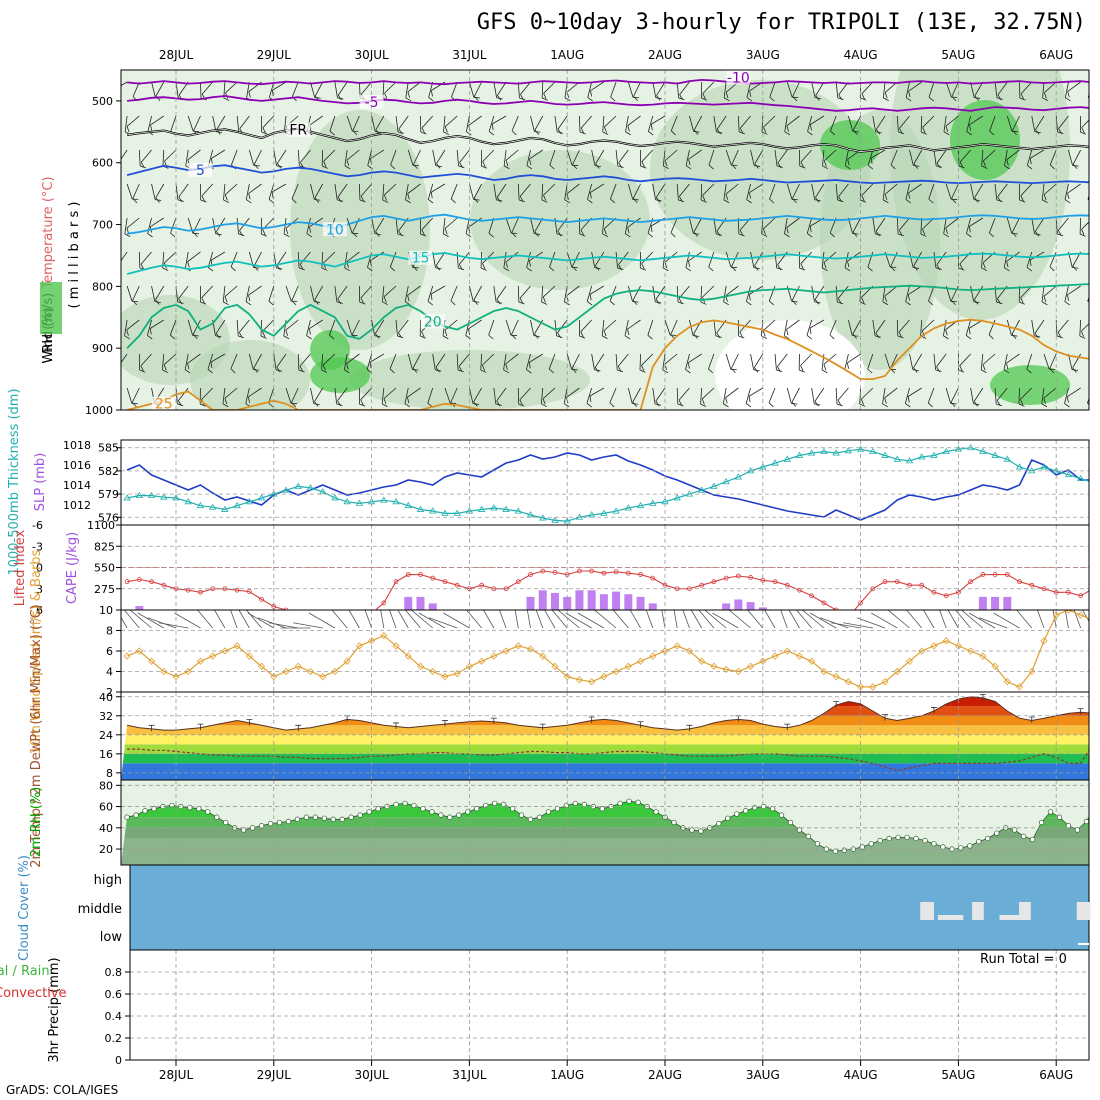 This screenshot has height=1100, width=1100. I want to click on cape-bar, so click(579, 600).